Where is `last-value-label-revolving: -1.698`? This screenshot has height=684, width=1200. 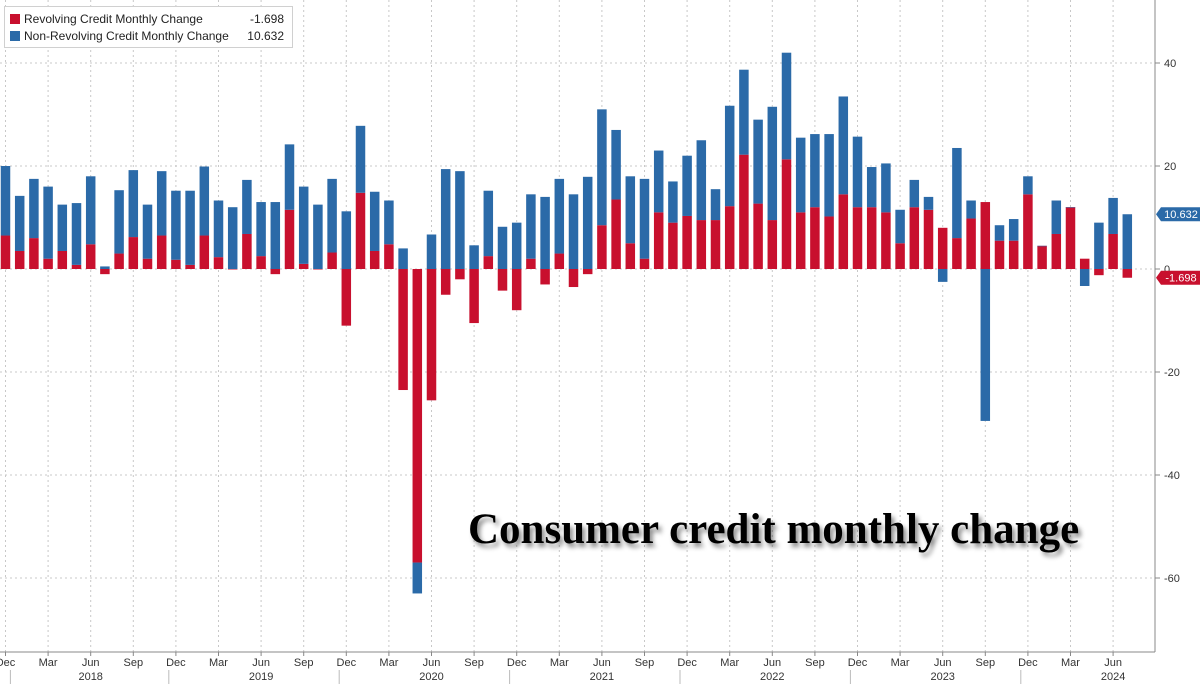 last-value-label-revolving: -1.698 is located at coordinates (1180, 279).